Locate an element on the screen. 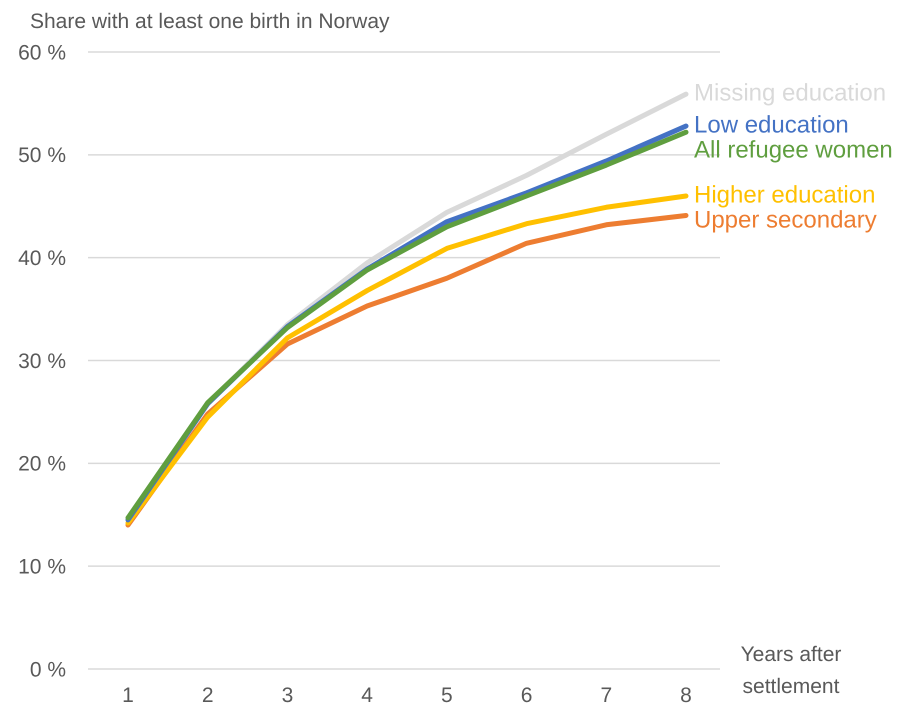 The width and height of the screenshot is (920, 718). x-tick-label: 6 is located at coordinates (526, 695).